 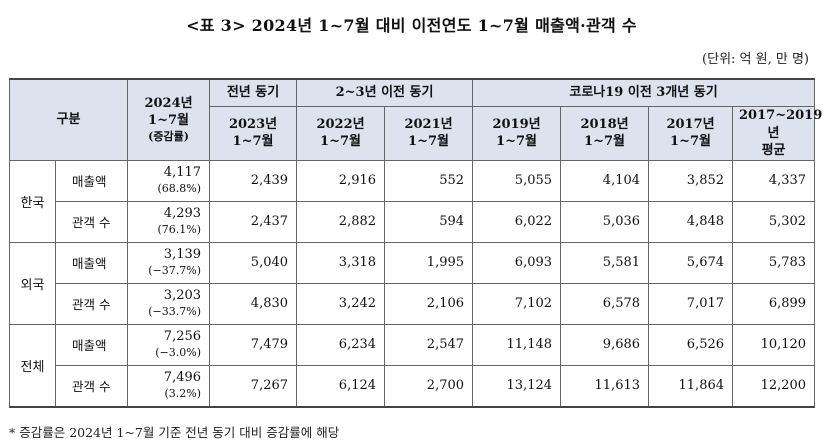 I want to click on value-cell: 594, so click(x=429, y=221).